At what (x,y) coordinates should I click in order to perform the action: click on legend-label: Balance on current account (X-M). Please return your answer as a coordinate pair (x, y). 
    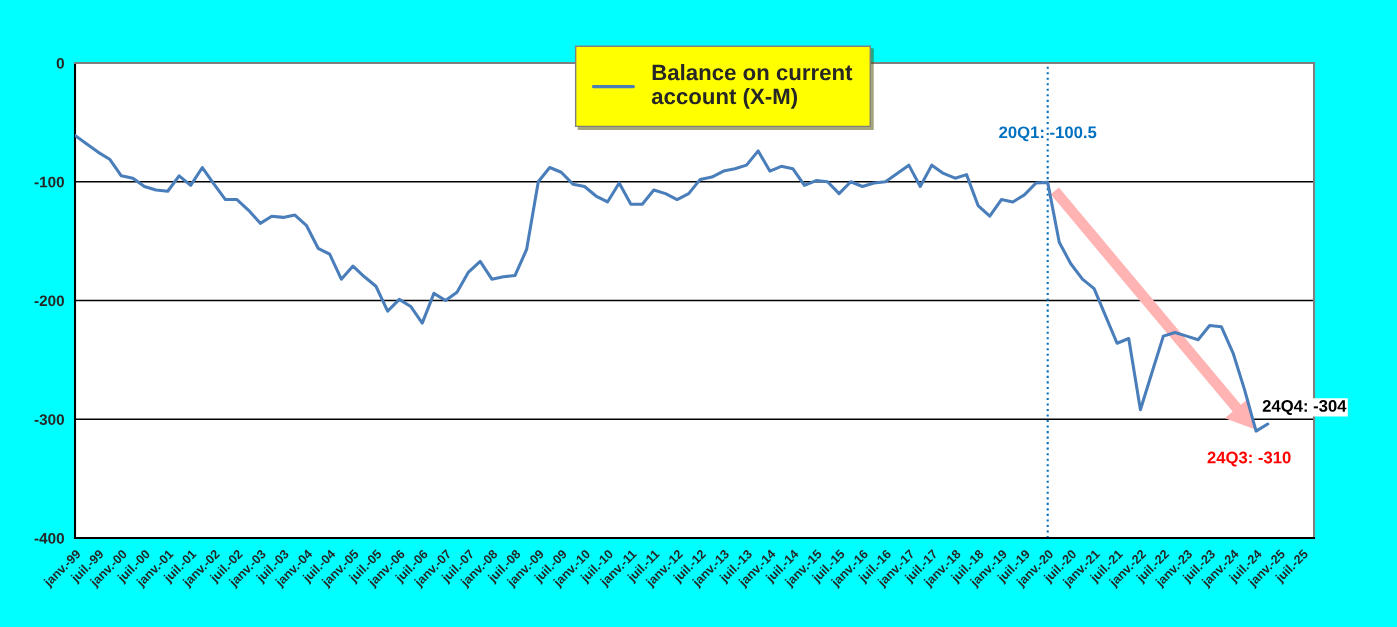
    Looking at the image, I should click on (752, 86).